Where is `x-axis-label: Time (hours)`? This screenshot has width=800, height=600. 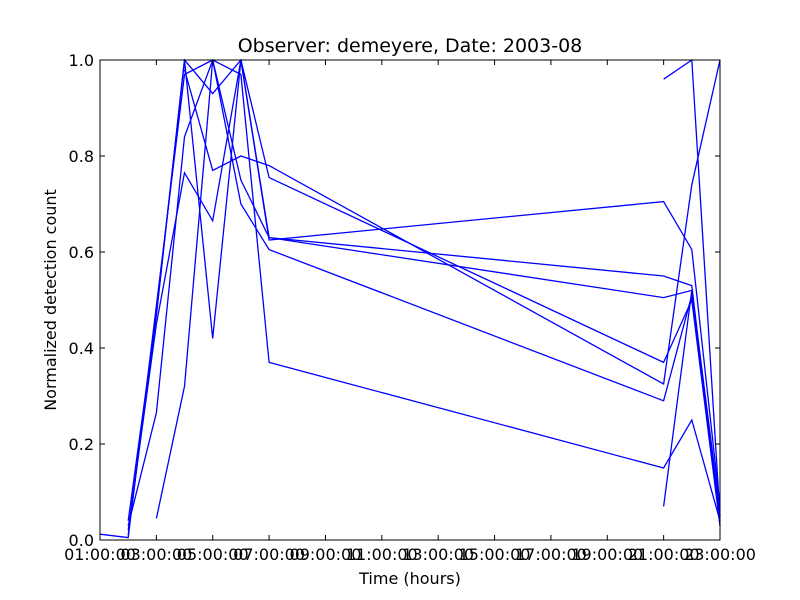 x-axis-label: Time (hours) is located at coordinates (409, 578).